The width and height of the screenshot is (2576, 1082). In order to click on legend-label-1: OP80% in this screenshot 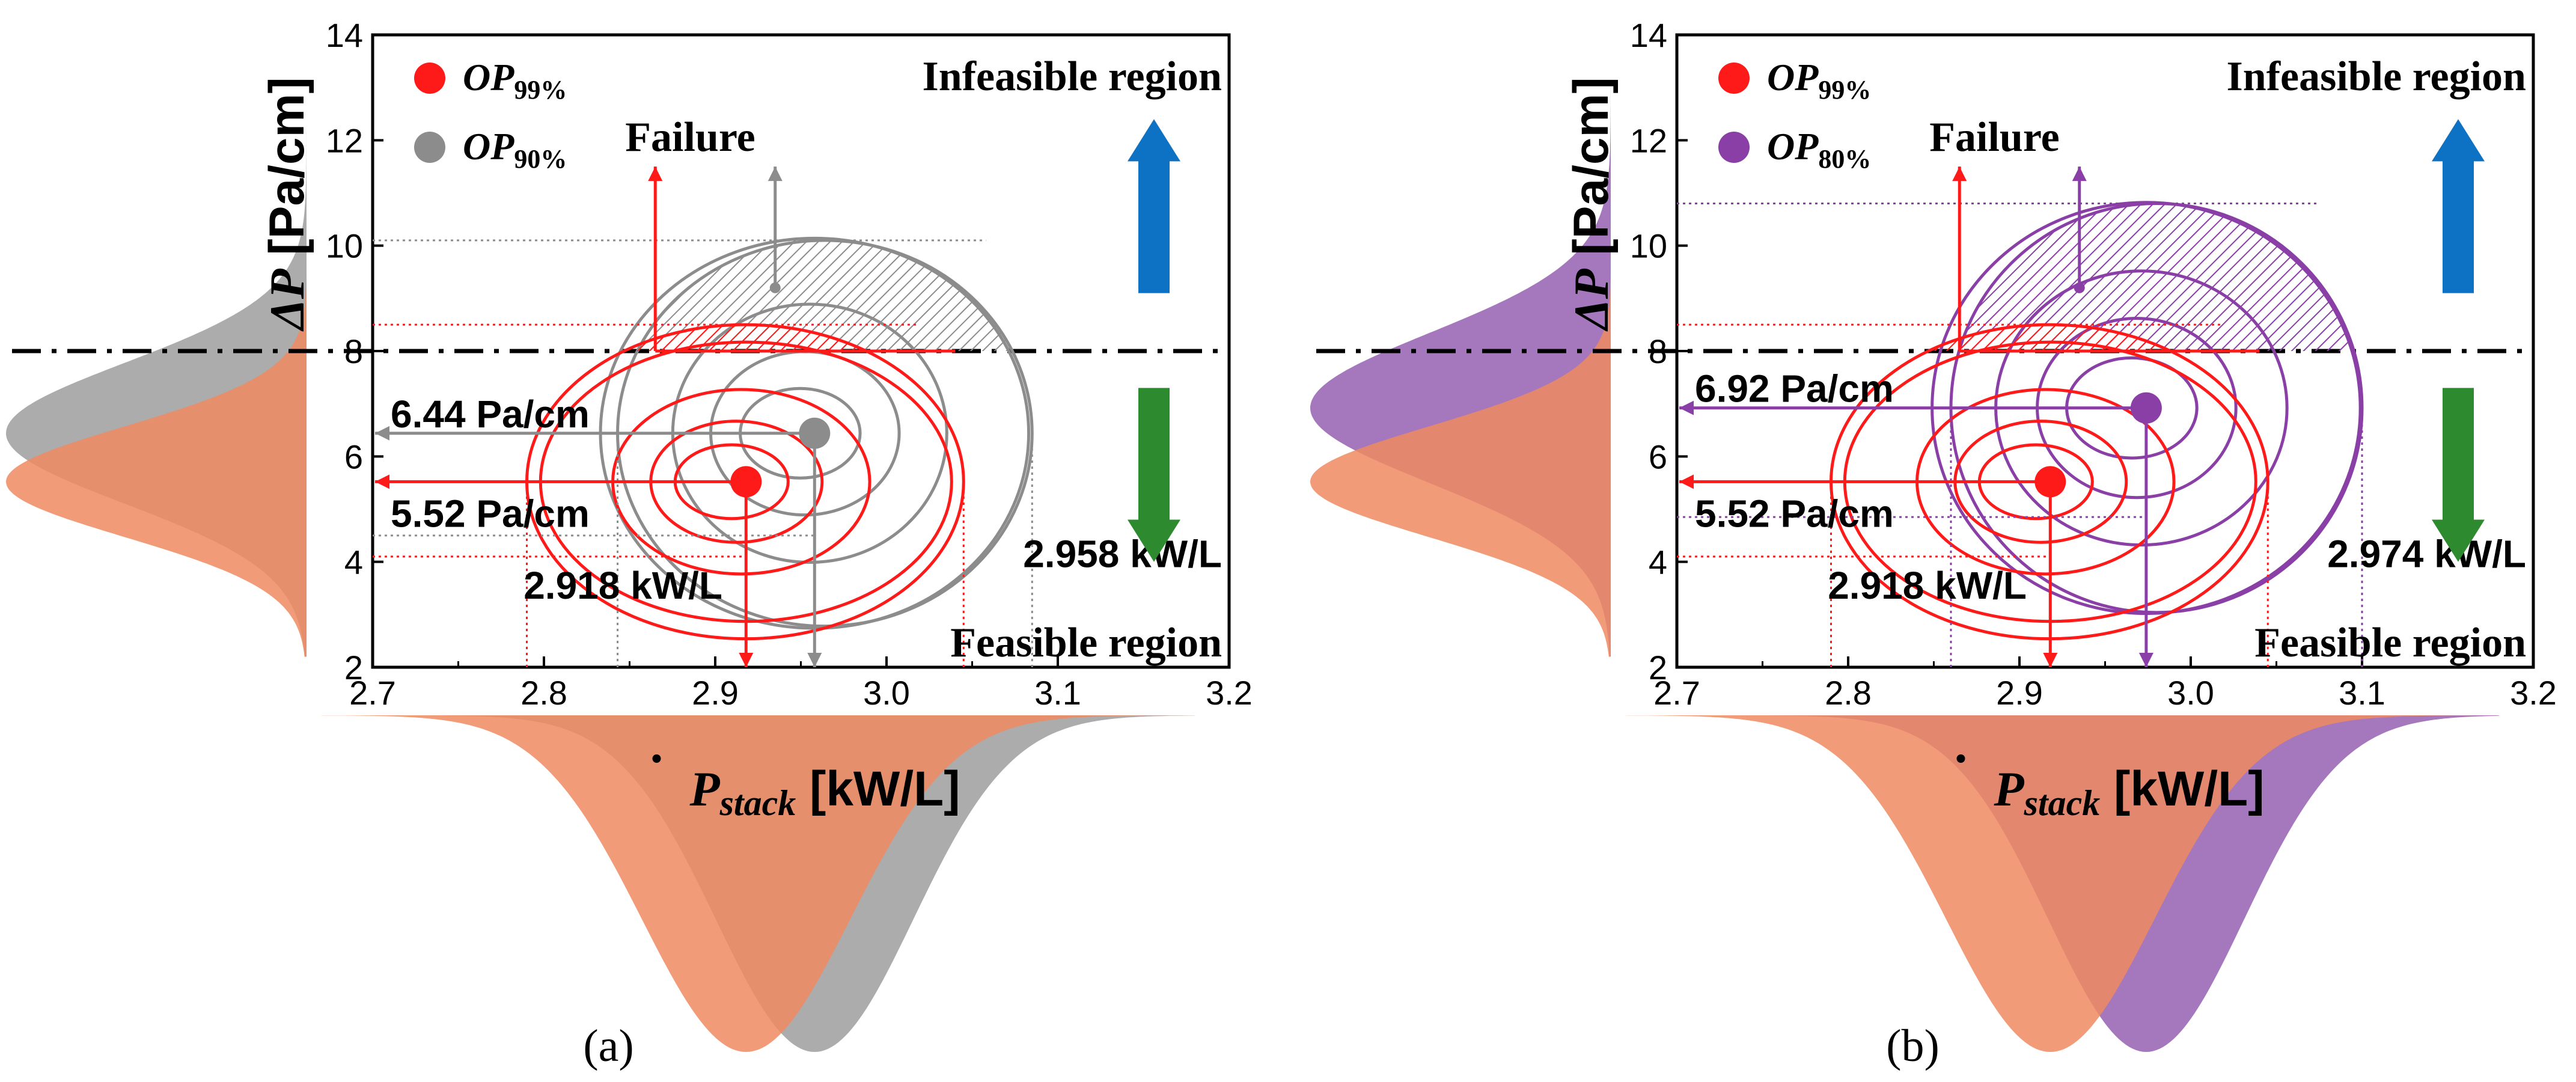, I will do `click(1819, 149)`.